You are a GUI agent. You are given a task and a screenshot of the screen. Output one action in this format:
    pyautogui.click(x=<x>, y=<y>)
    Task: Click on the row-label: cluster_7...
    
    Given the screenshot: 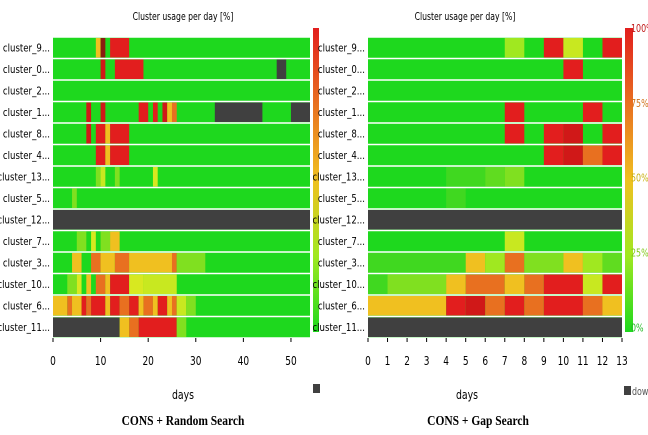 What is the action you would take?
    pyautogui.click(x=26, y=242)
    